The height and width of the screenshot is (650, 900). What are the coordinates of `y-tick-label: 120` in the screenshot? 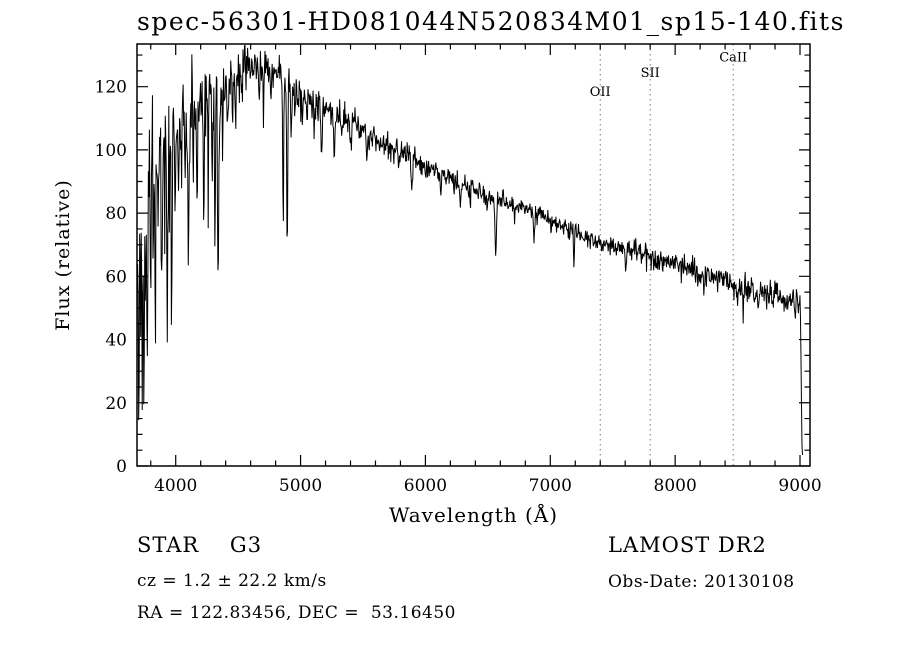 It's located at (111, 88).